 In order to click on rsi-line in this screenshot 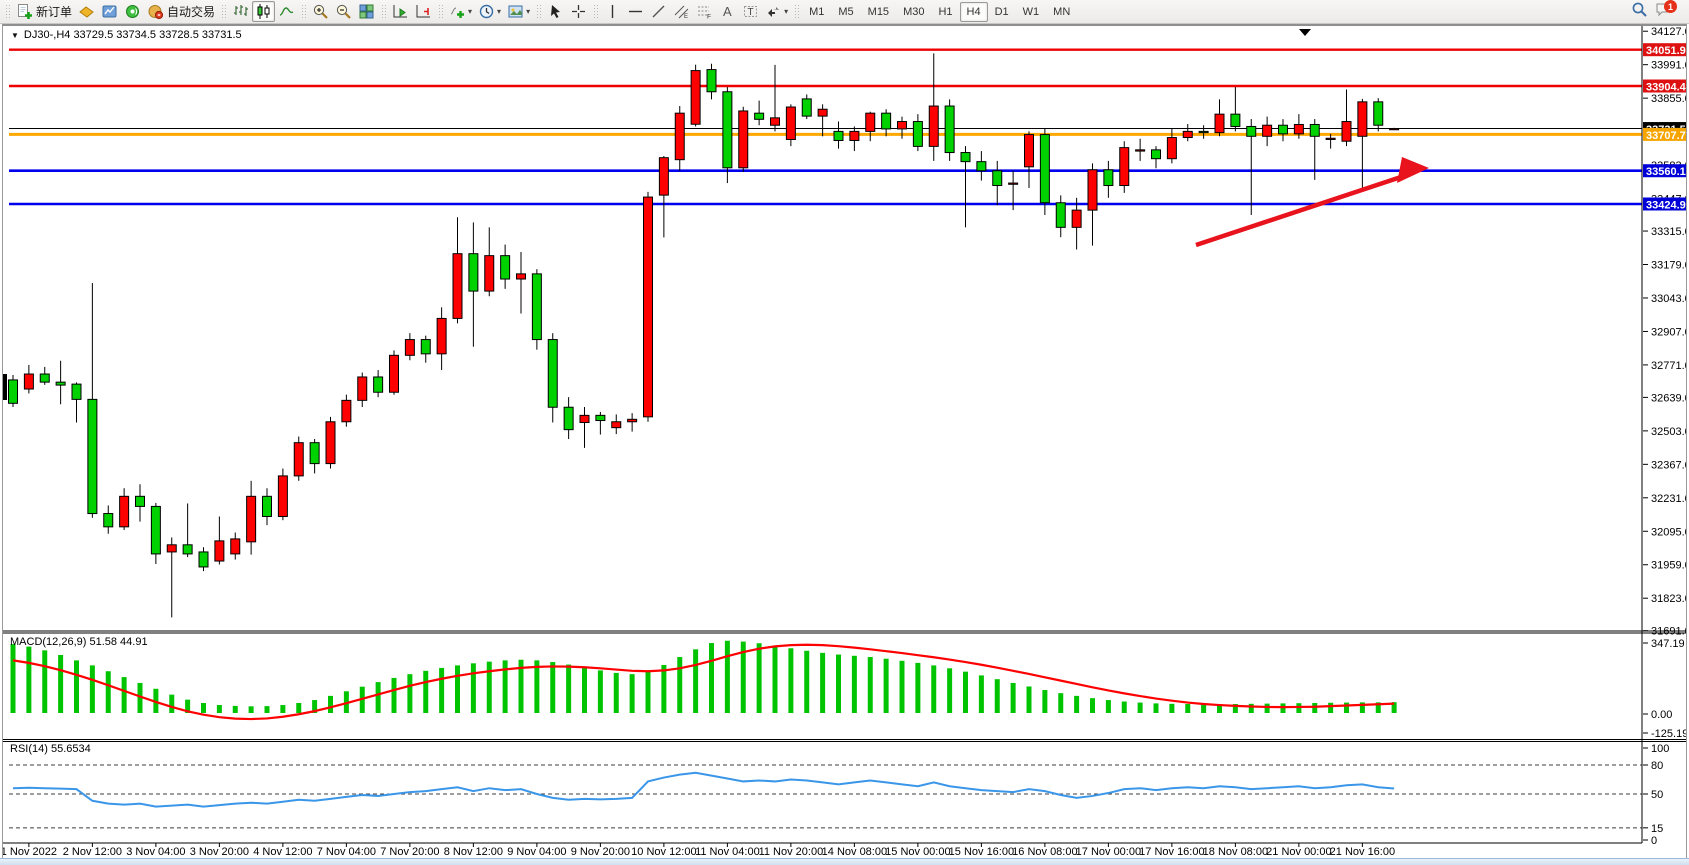, I will do `click(703, 789)`.